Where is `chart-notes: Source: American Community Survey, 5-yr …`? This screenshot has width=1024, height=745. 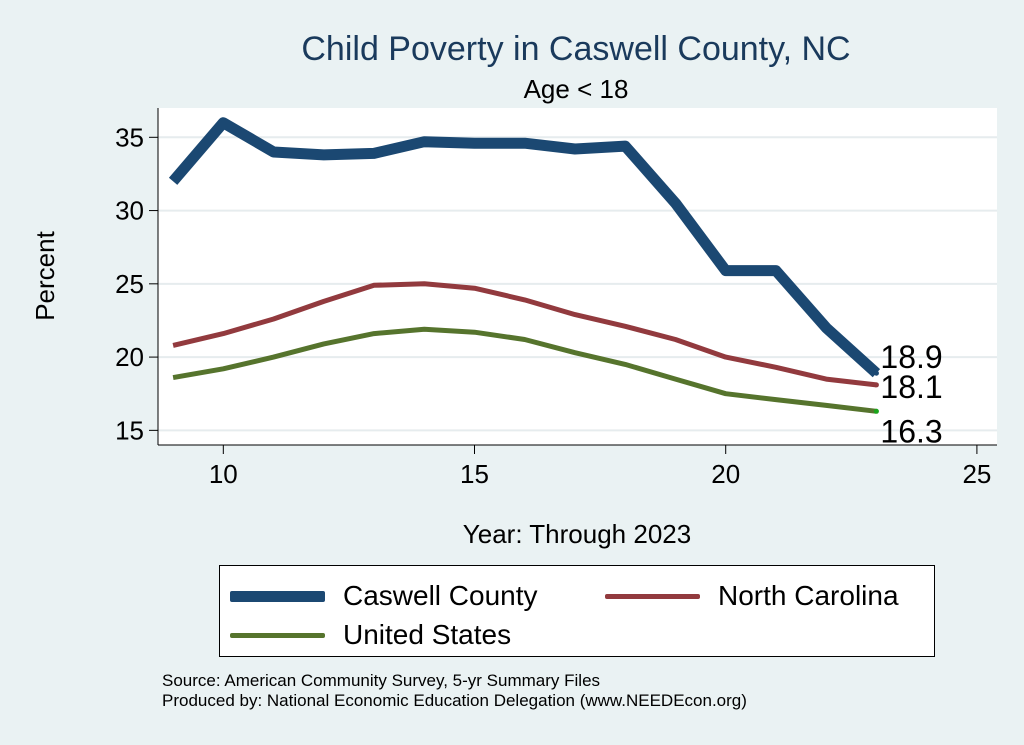
chart-notes: Source: American Community Survey, 5-yr … is located at coordinates (454, 691).